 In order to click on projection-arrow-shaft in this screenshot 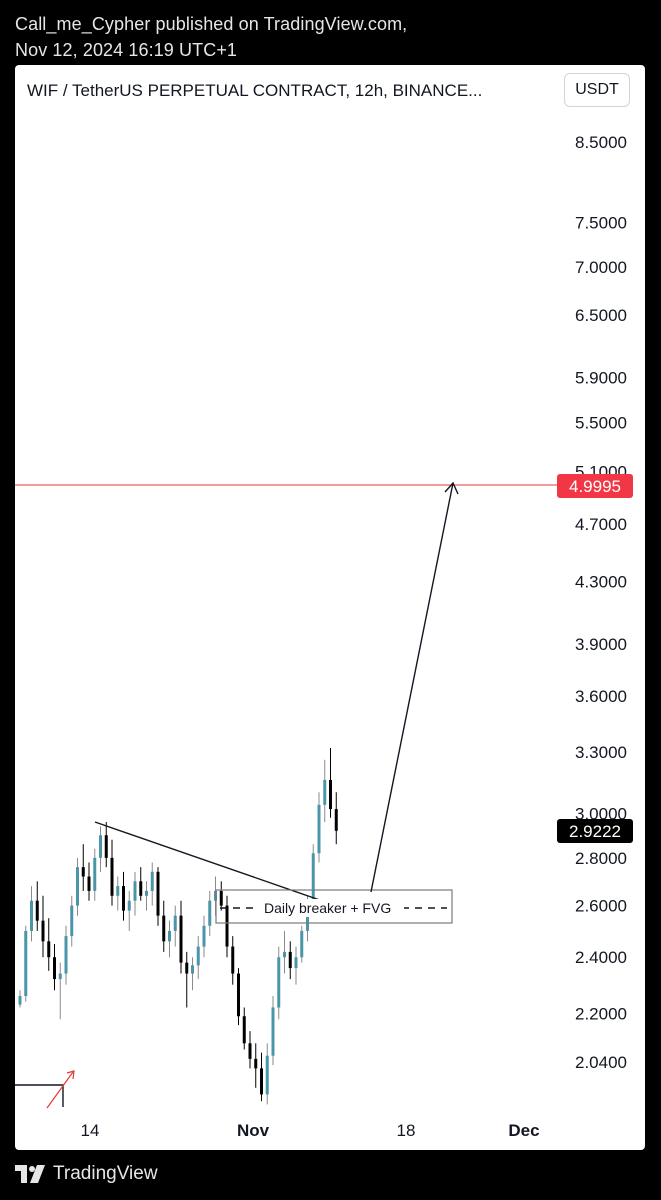, I will do `click(412, 687)`.